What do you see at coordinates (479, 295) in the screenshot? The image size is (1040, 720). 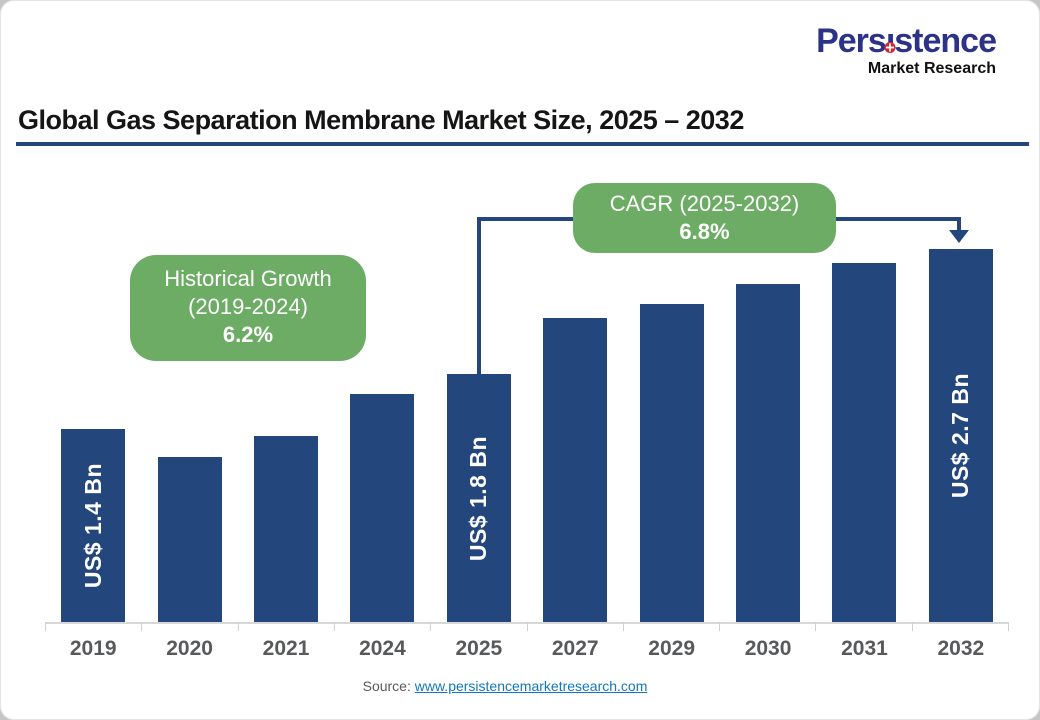 I see `cagr-bracket-left-vertical` at bounding box center [479, 295].